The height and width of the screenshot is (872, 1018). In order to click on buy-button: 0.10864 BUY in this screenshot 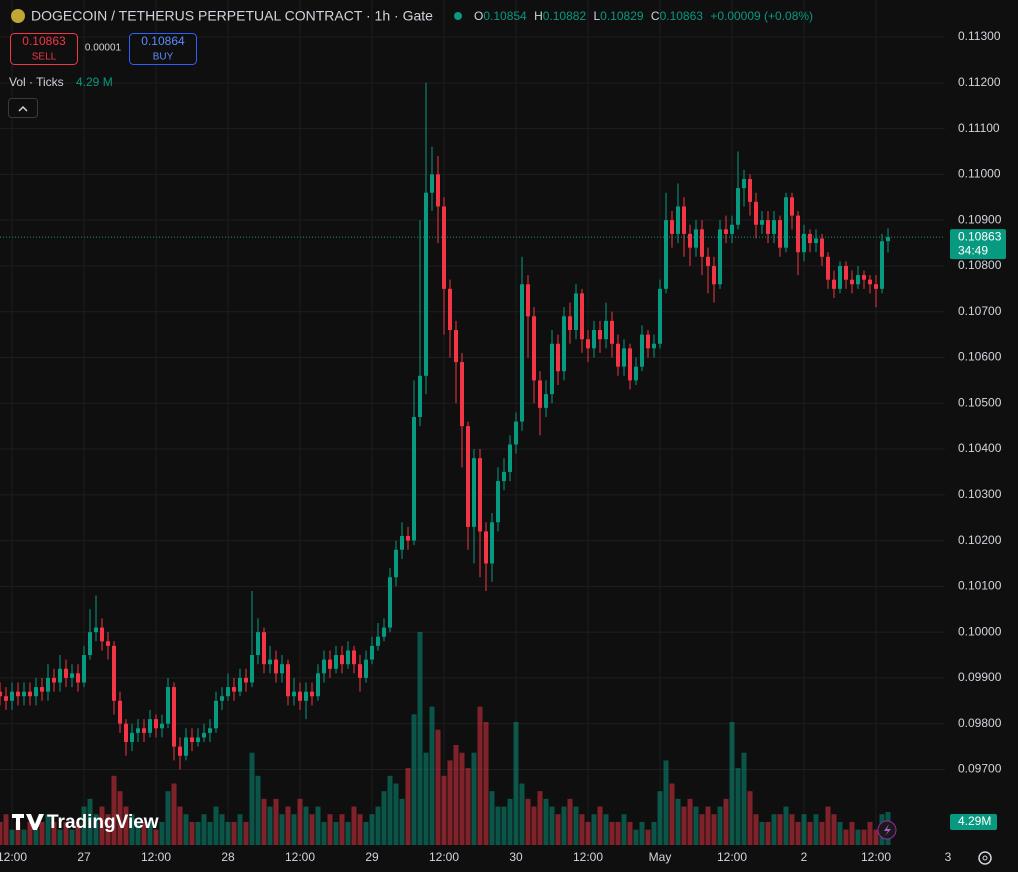, I will do `click(163, 49)`.